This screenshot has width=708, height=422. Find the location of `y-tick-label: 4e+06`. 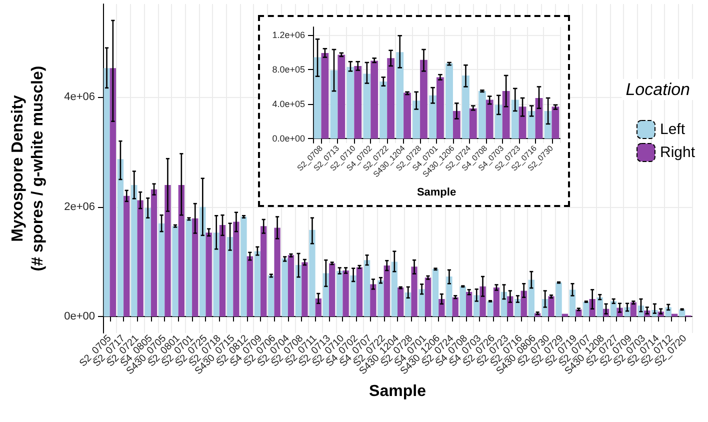

y-tick-label: 4e+06 is located at coordinates (79, 97).